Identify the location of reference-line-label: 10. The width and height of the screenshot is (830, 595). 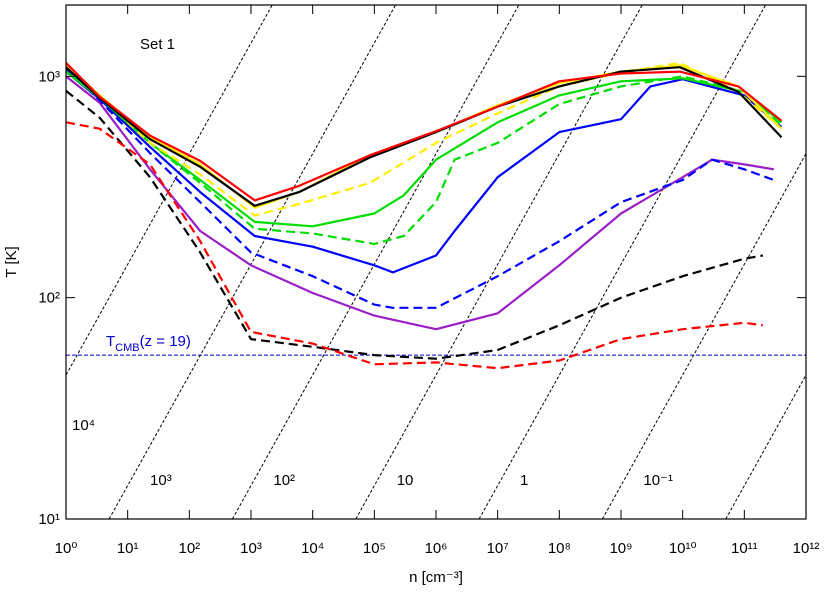
(405, 480).